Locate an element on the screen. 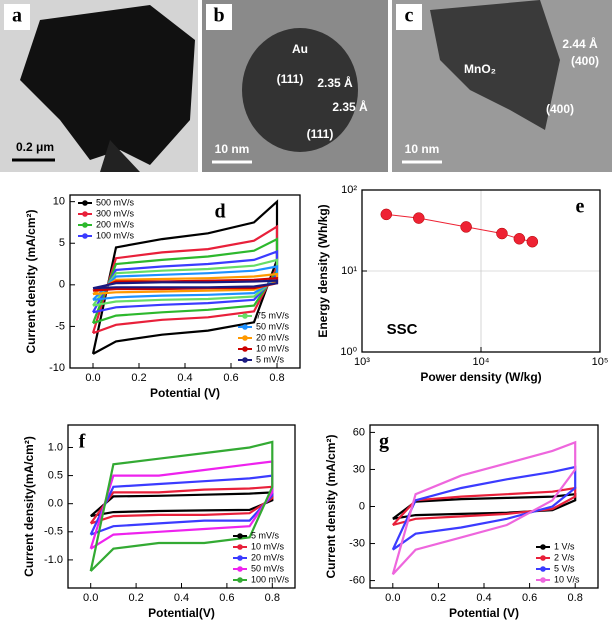 Image resolution: width=612 pixels, height=625 pixels. panel-label: b is located at coordinates (218, 16).